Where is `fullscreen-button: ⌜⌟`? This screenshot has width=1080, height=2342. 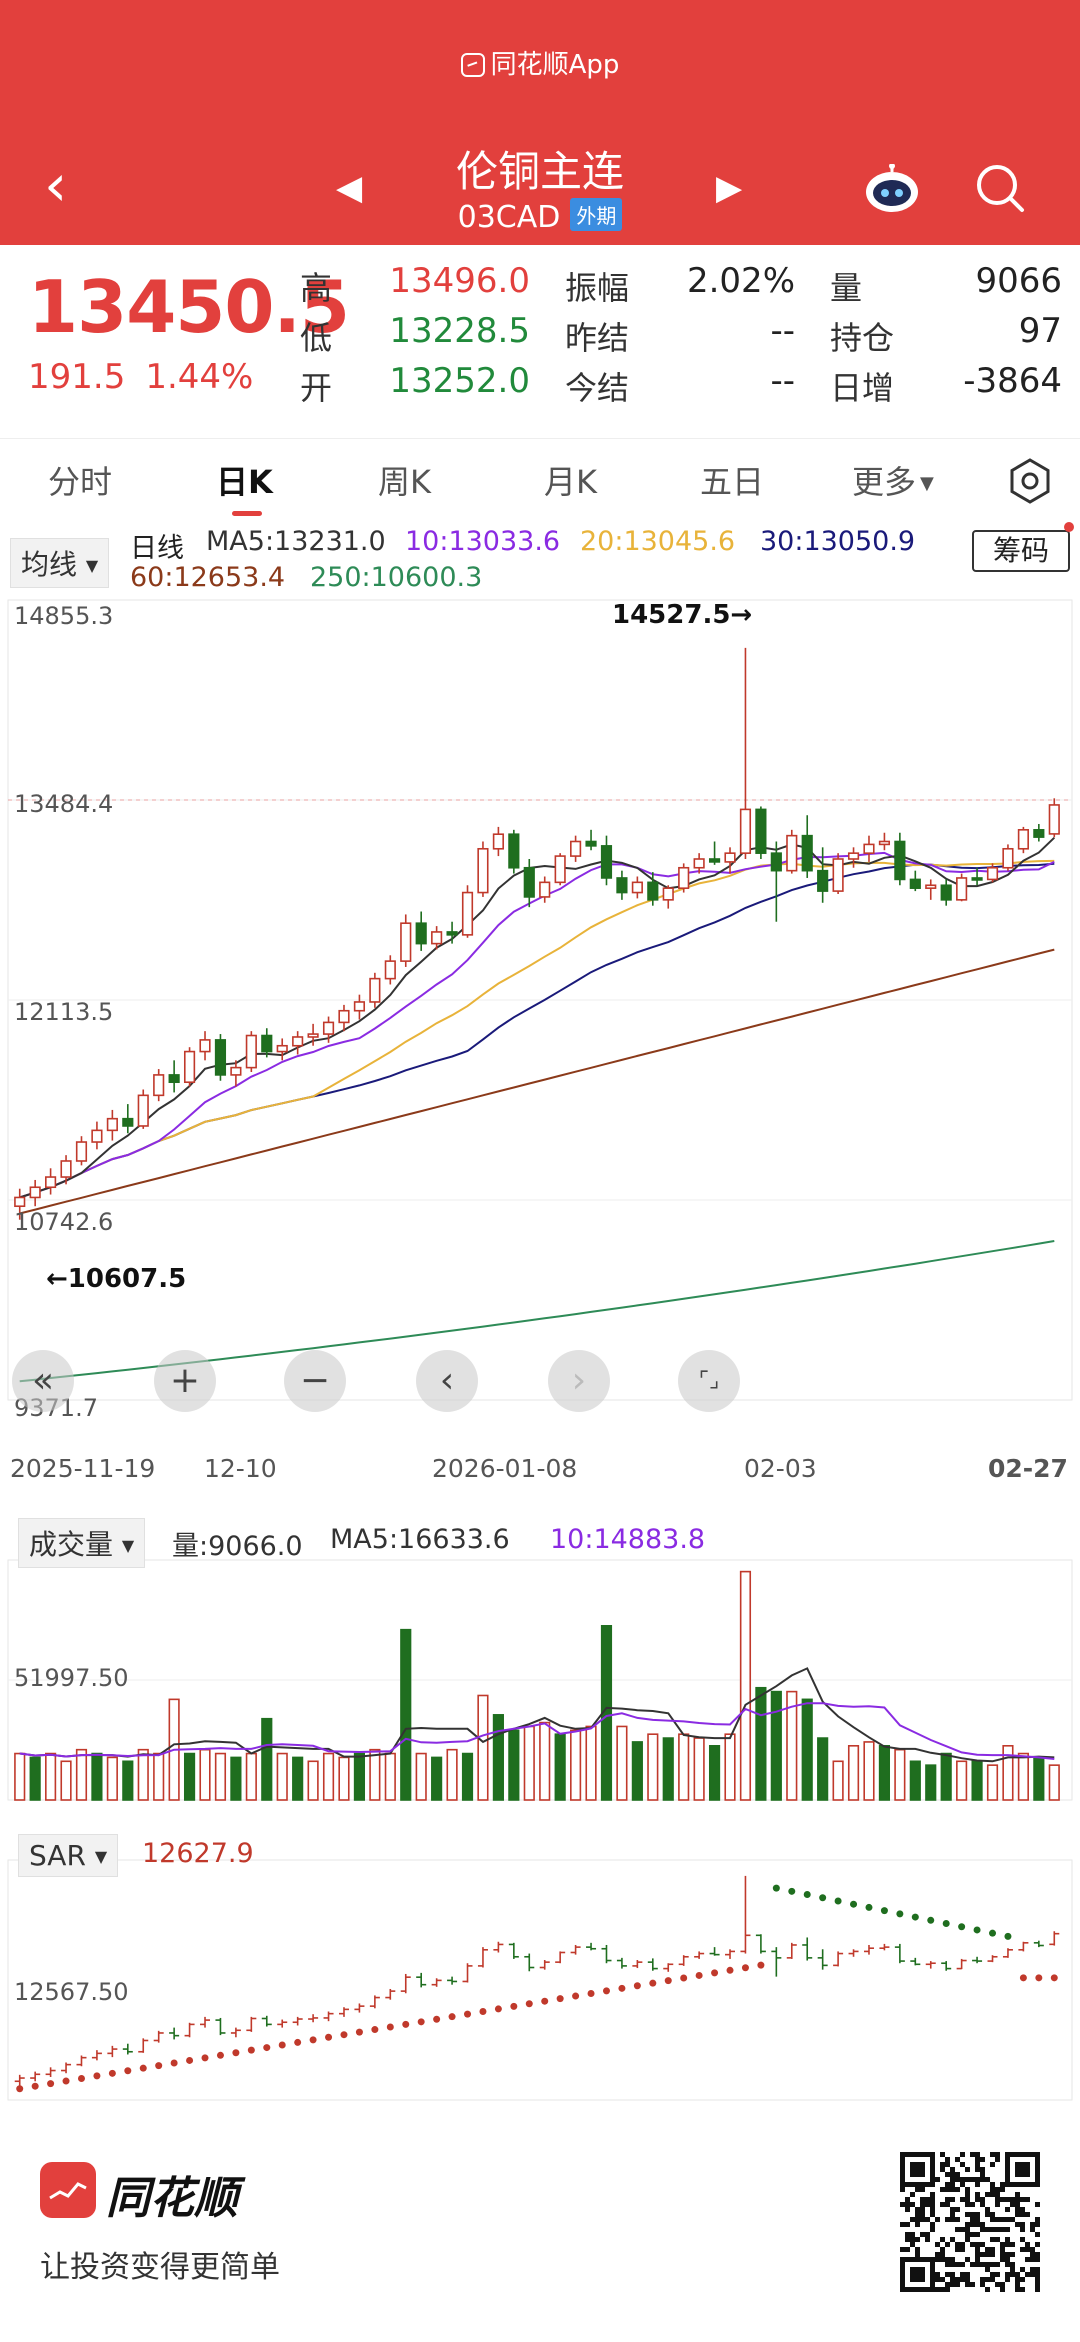 fullscreen-button: ⌜⌟ is located at coordinates (709, 1381).